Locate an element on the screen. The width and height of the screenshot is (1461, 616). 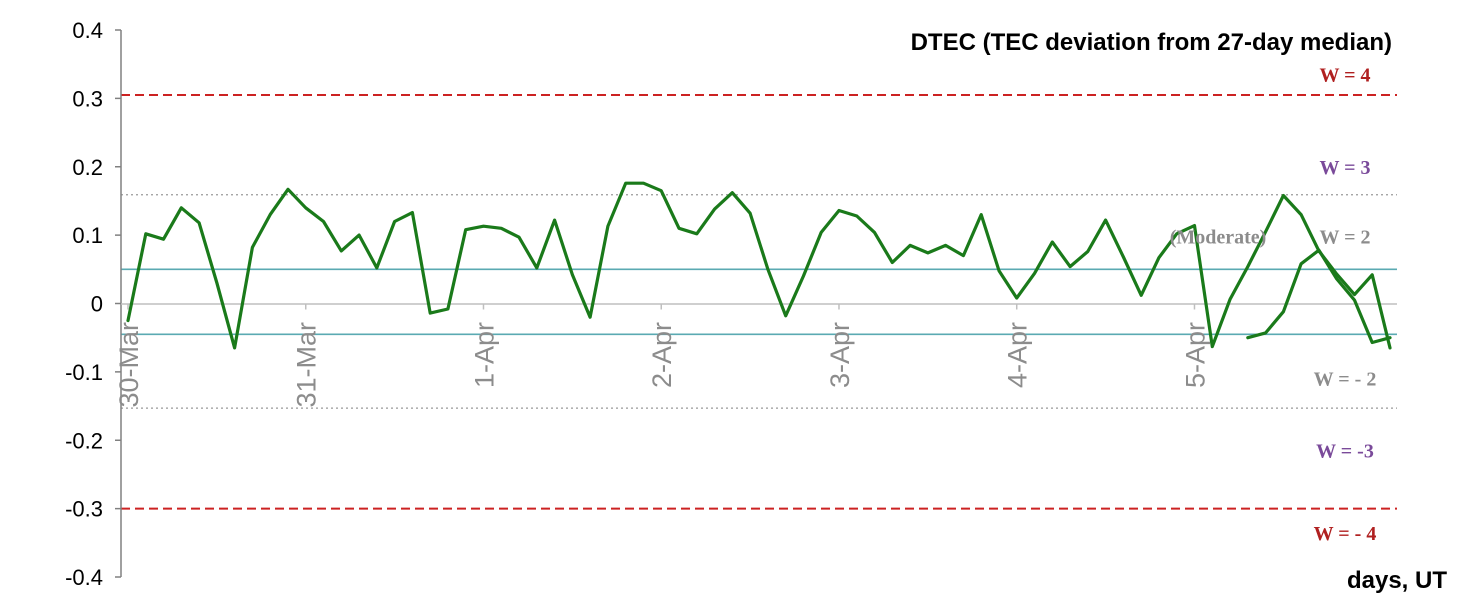
annotation-label: W = -3 is located at coordinates (1345, 452).